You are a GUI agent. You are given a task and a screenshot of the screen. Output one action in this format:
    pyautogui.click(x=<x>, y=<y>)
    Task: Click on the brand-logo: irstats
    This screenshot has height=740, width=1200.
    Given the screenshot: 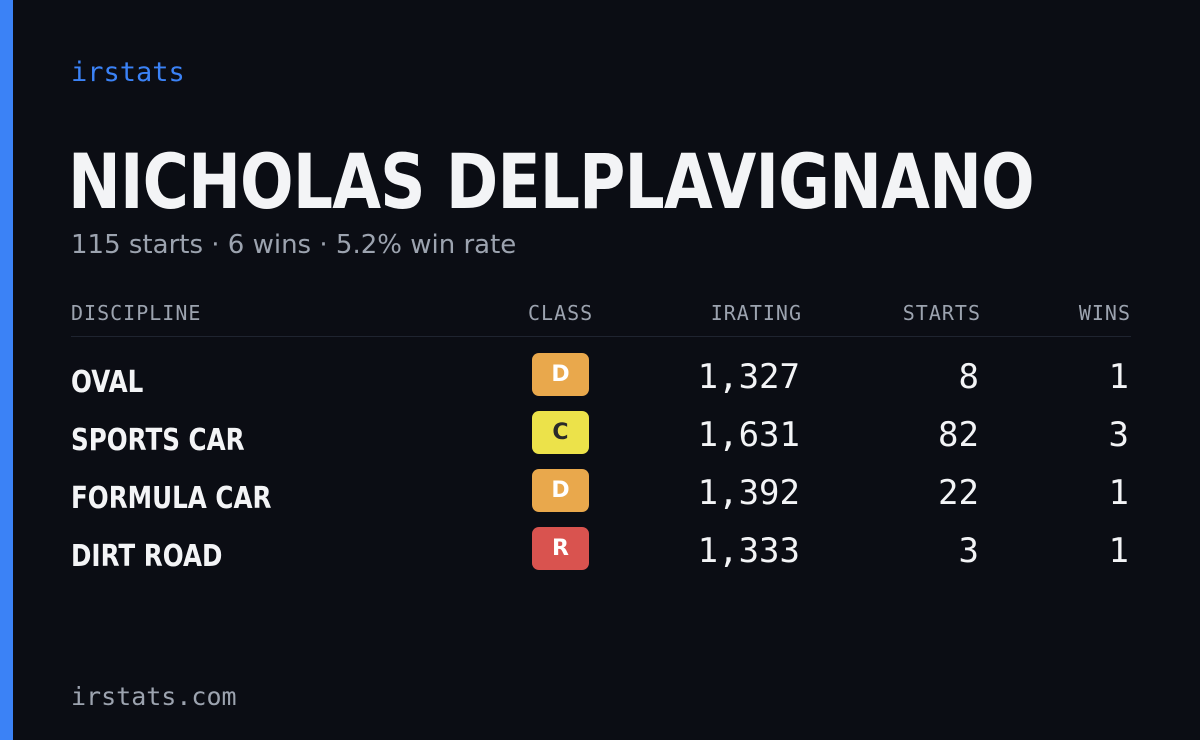 What is the action you would take?
    pyautogui.click(x=128, y=72)
    